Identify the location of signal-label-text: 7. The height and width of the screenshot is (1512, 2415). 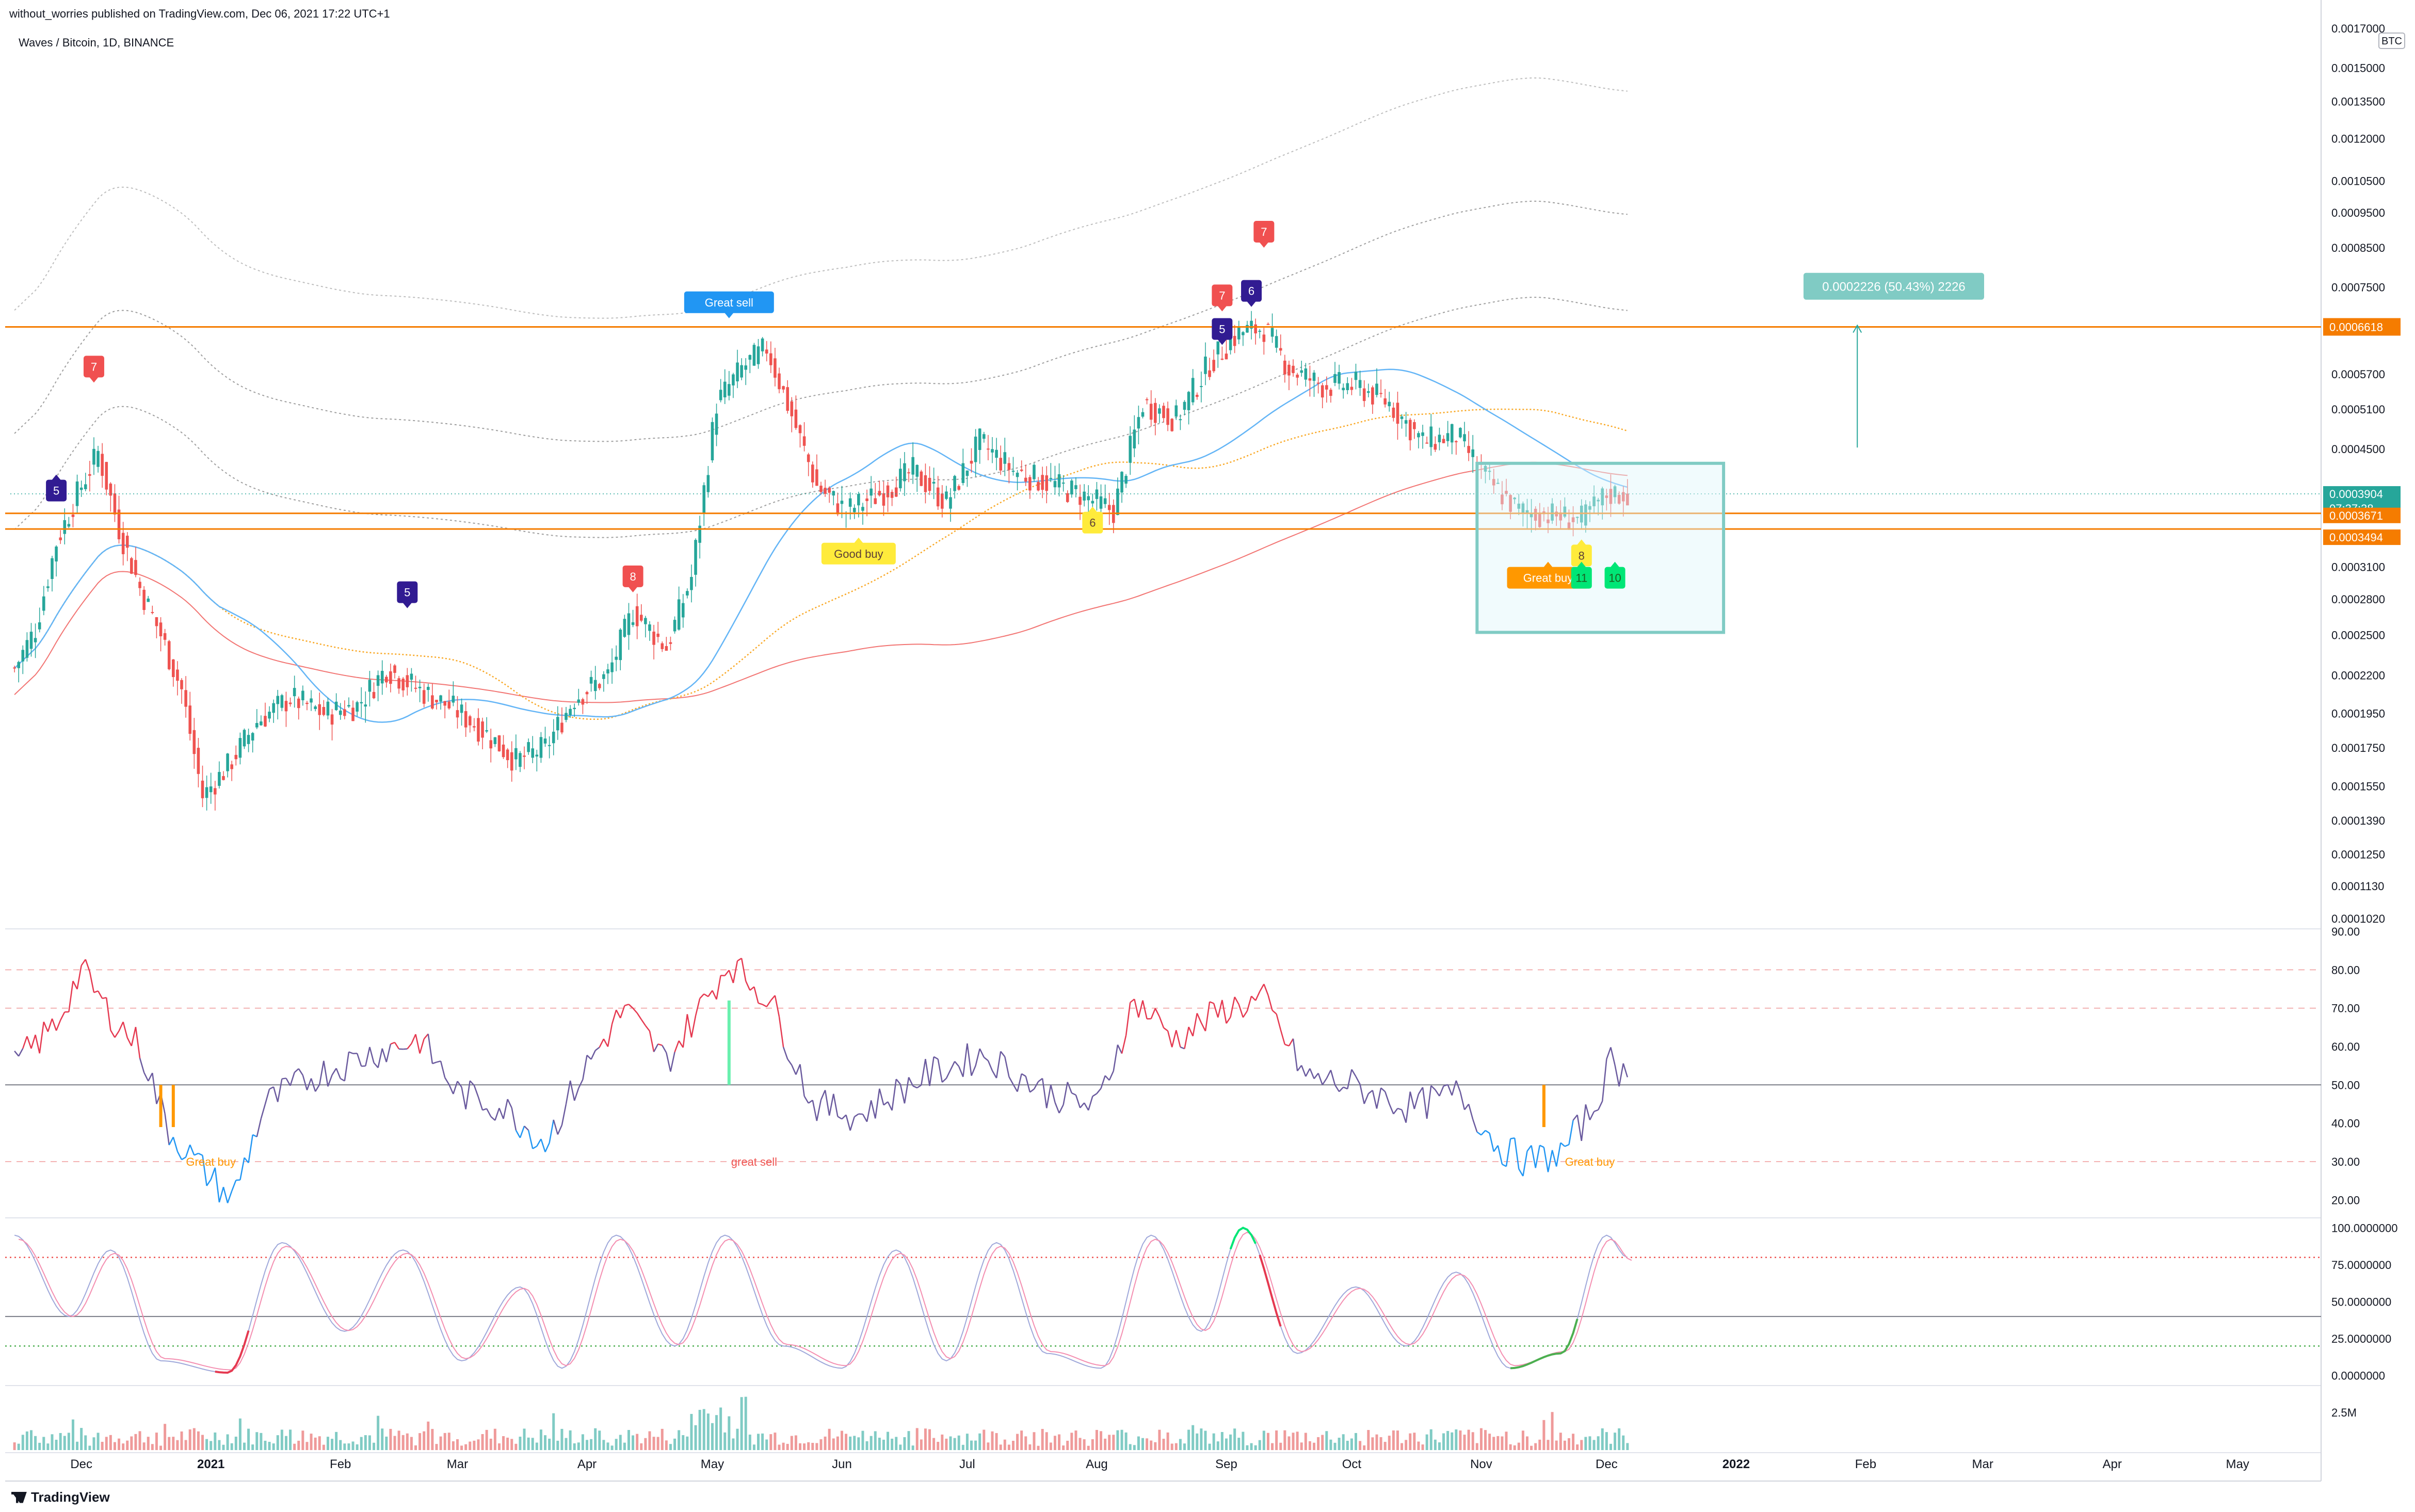
(1264, 232).